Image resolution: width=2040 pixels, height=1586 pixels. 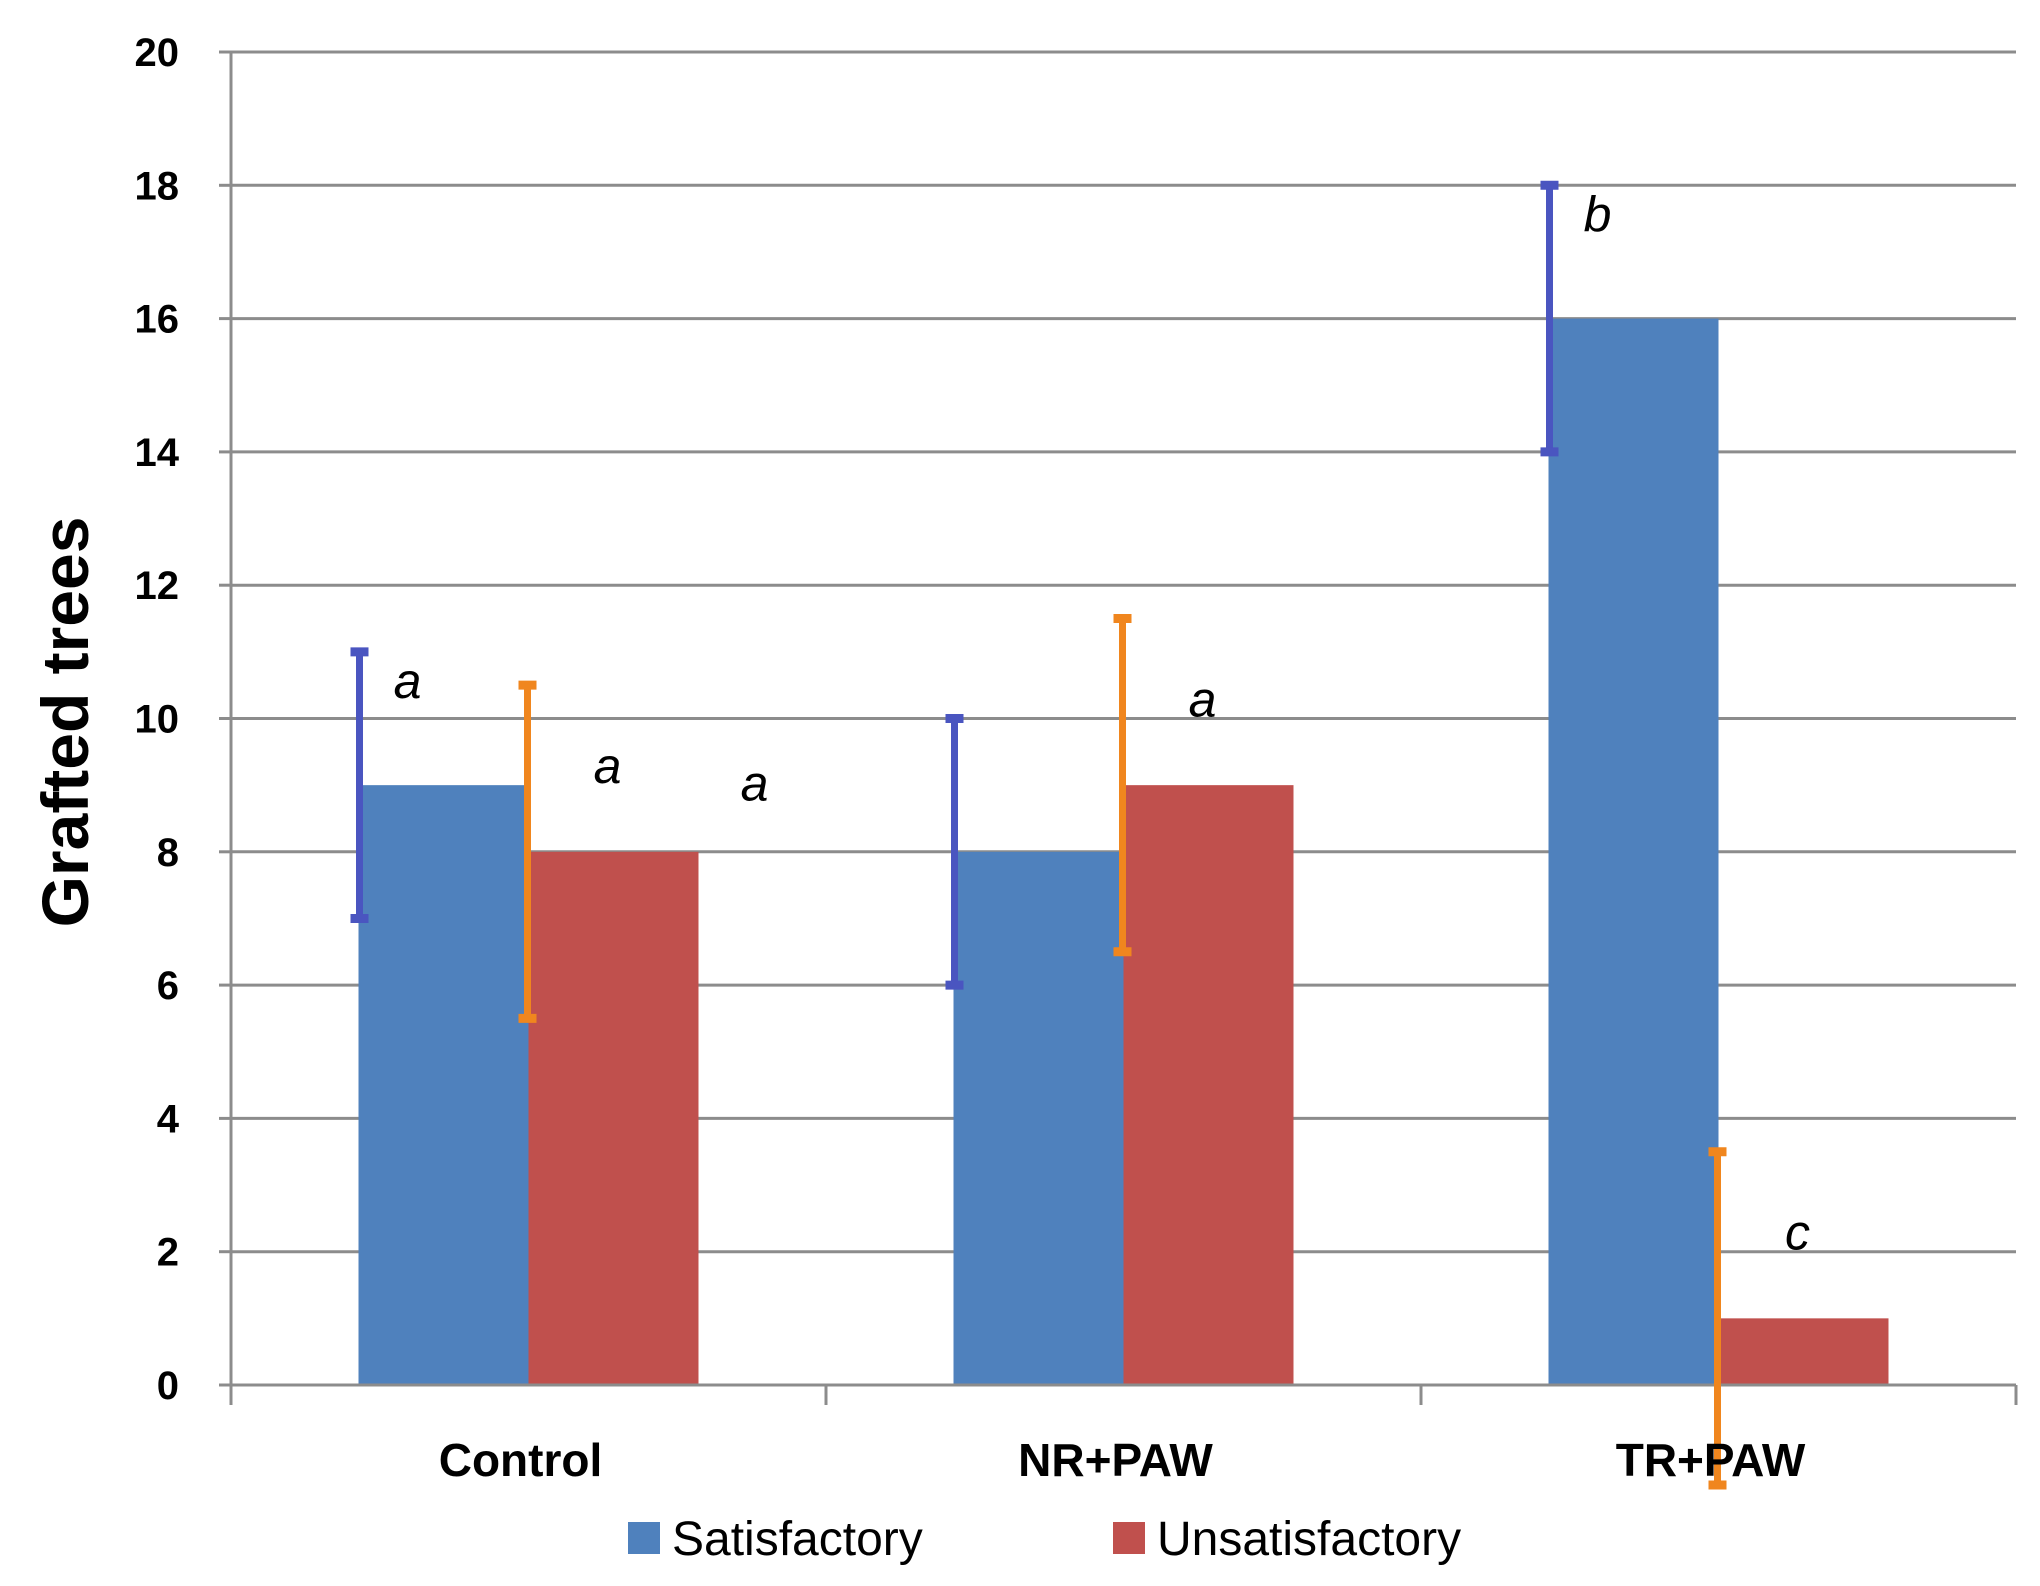 What do you see at coordinates (157, 720) in the screenshot?
I see `y-tick-label: 10` at bounding box center [157, 720].